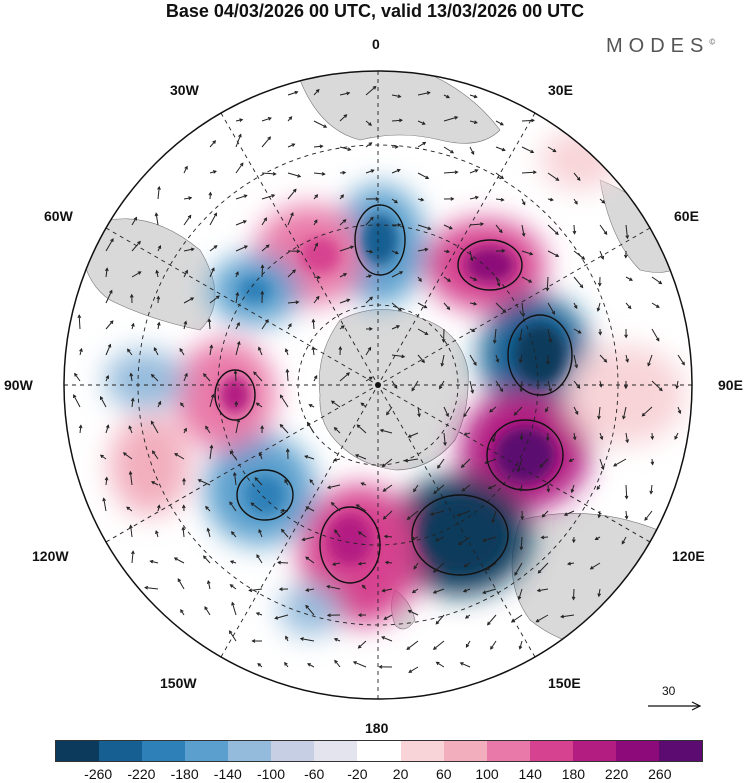 This screenshot has height=783, width=750. What do you see at coordinates (98, 774) in the screenshot?
I see `colorbar-tick-label: -260` at bounding box center [98, 774].